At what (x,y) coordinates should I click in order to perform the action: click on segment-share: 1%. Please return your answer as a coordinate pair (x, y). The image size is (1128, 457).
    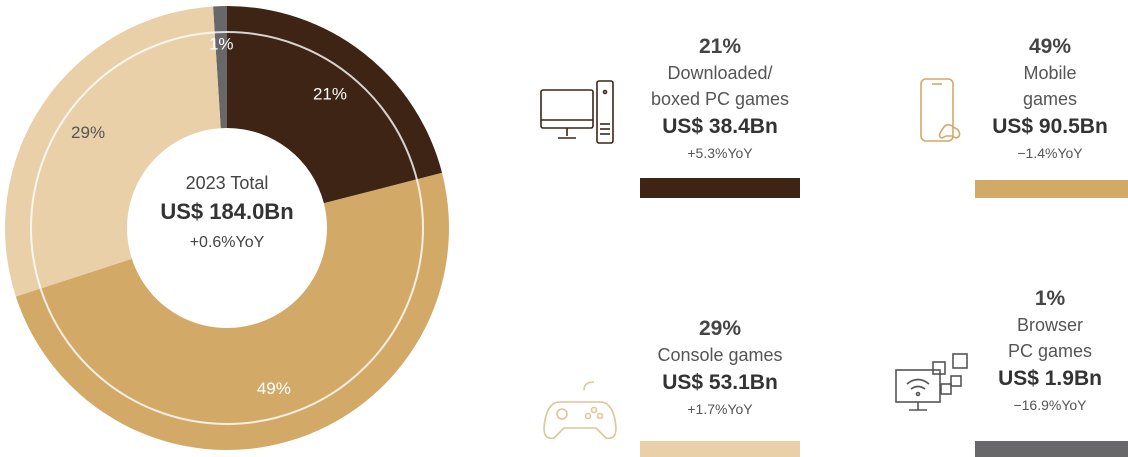
    Looking at the image, I should click on (1050, 298).